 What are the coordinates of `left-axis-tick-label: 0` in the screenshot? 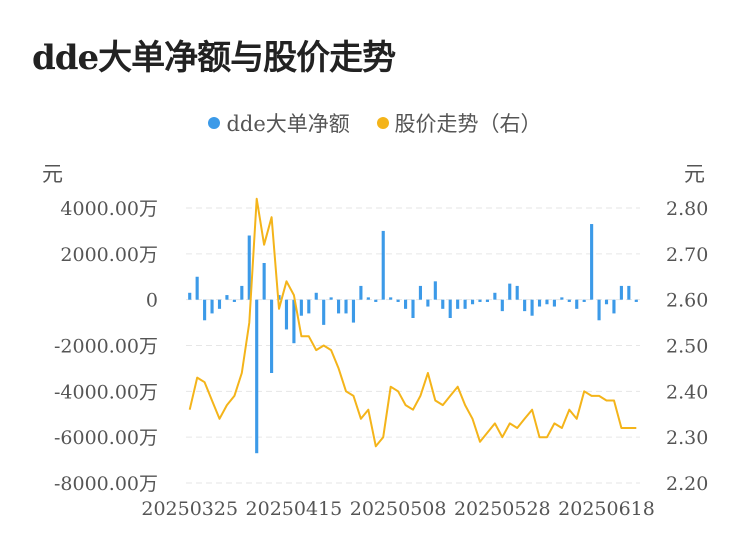 It's located at (152, 301).